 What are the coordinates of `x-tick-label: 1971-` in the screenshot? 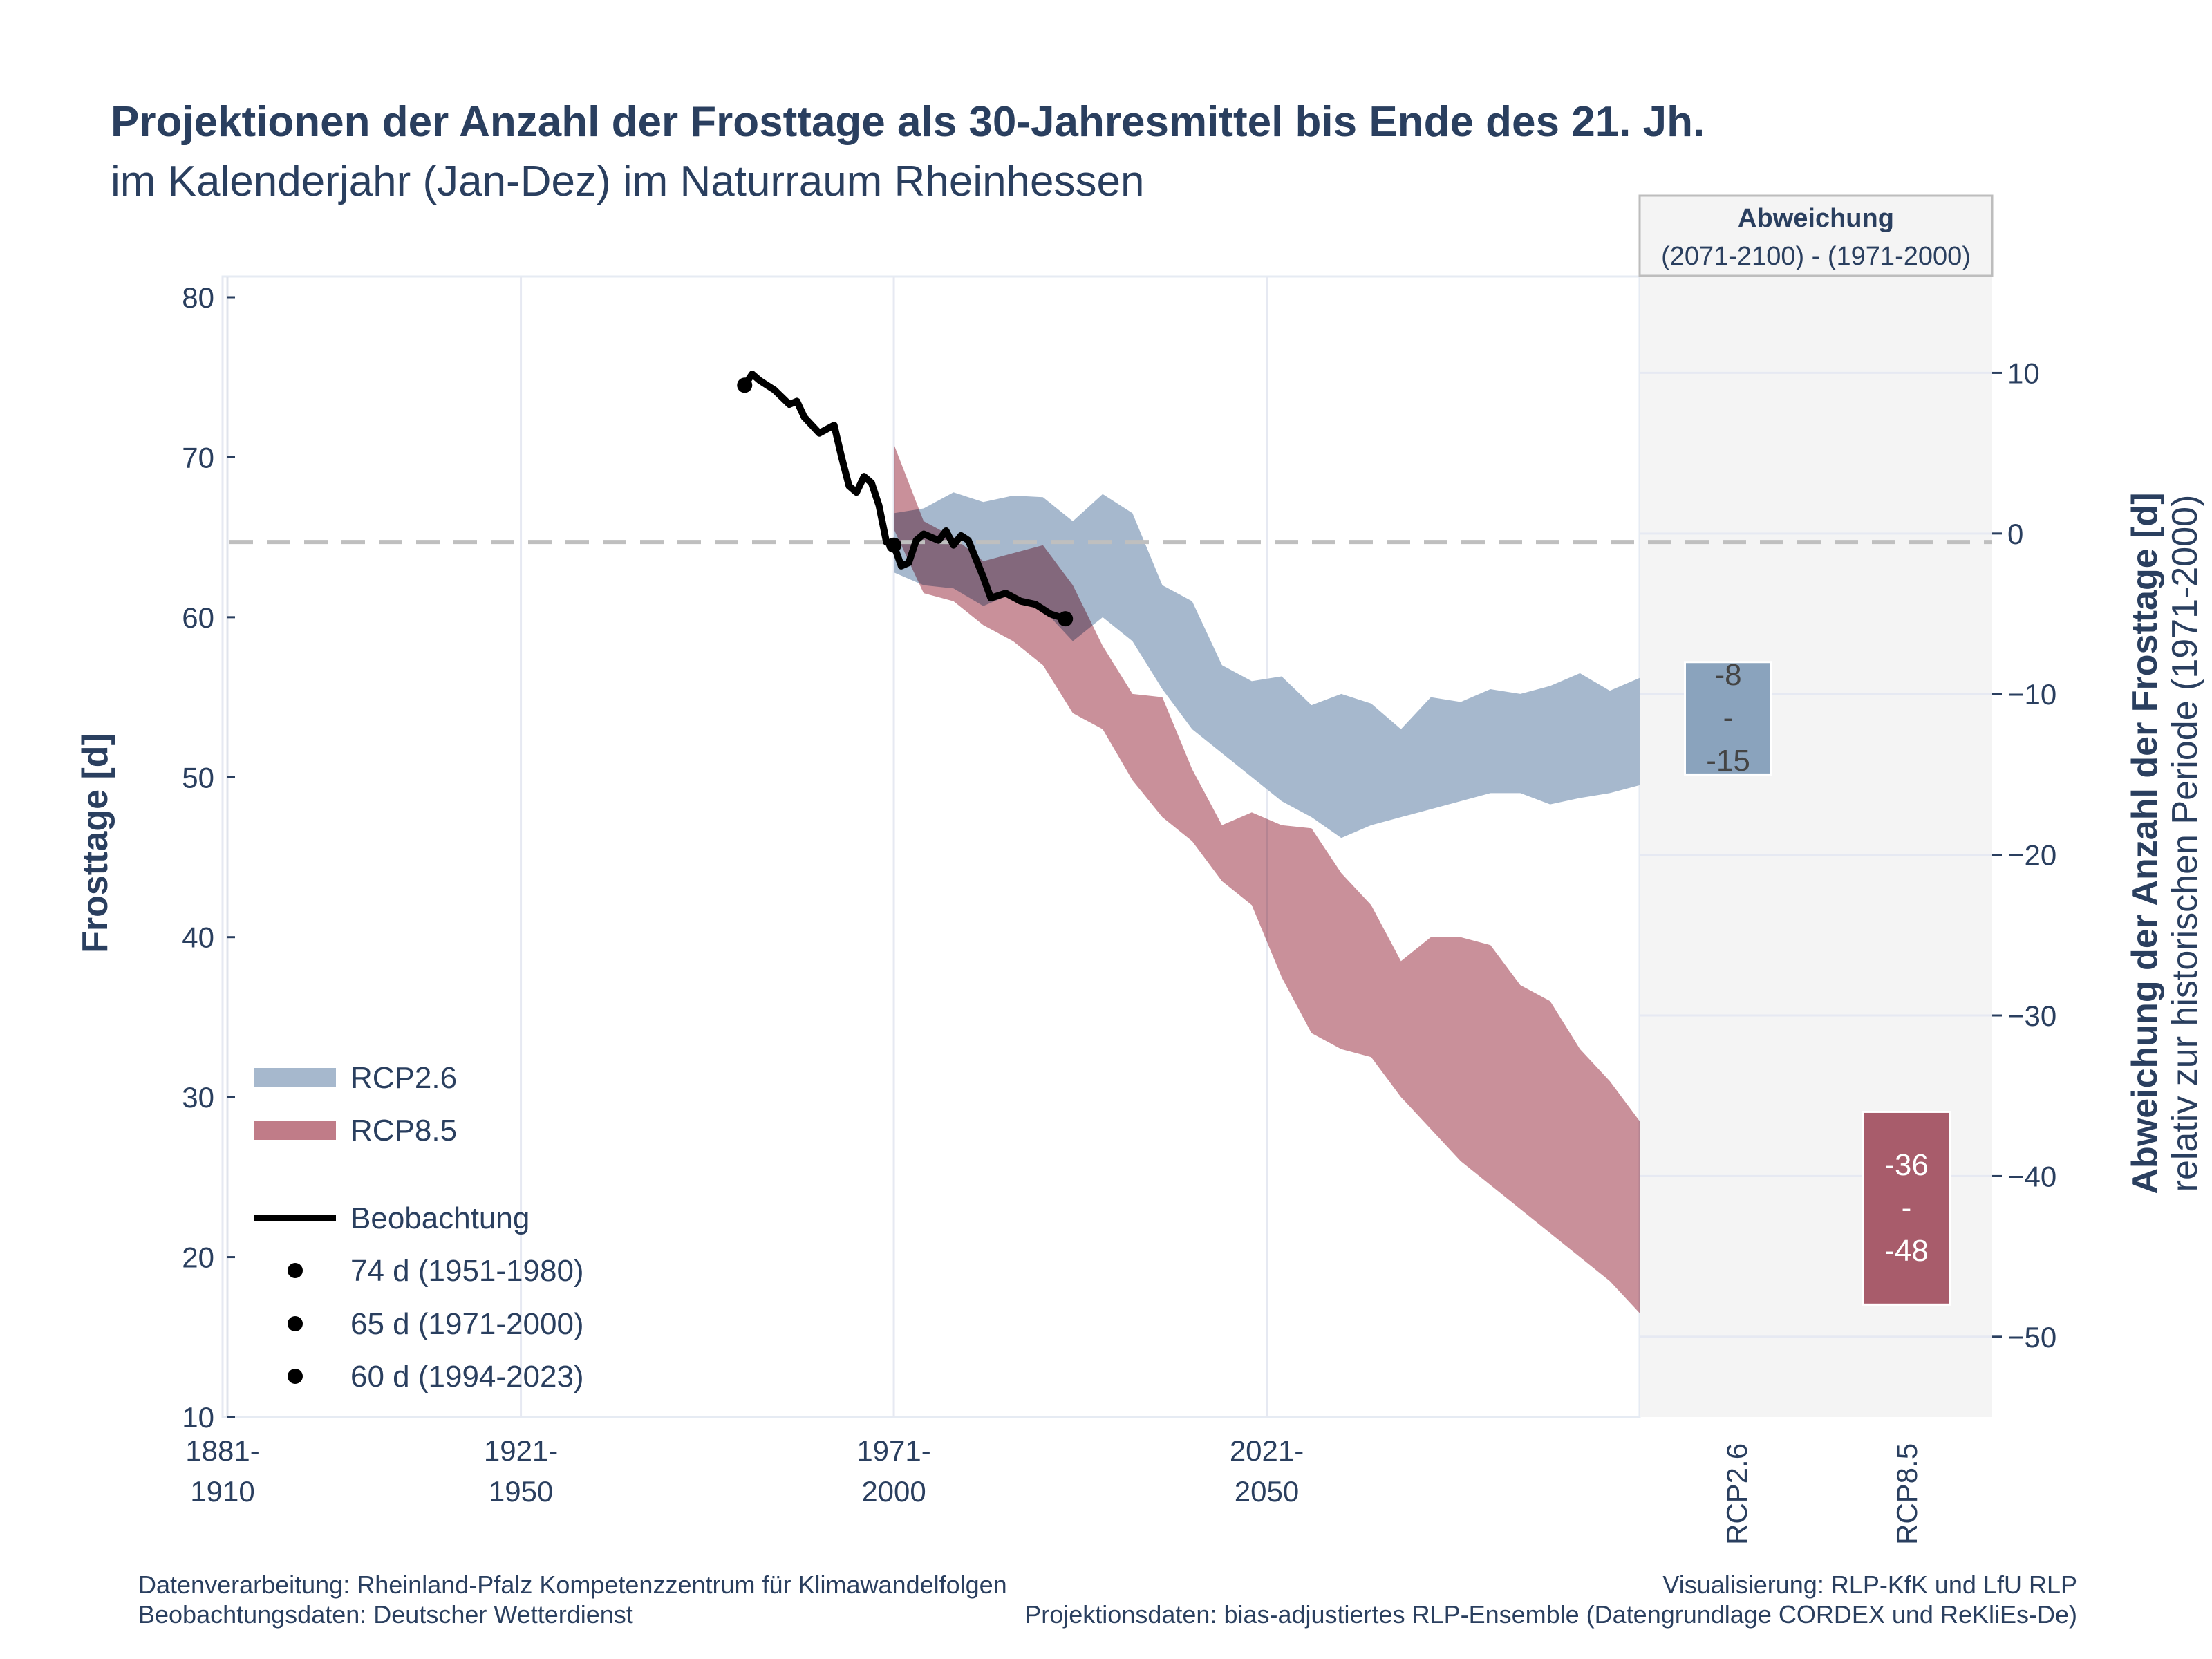 It's located at (893, 1450).